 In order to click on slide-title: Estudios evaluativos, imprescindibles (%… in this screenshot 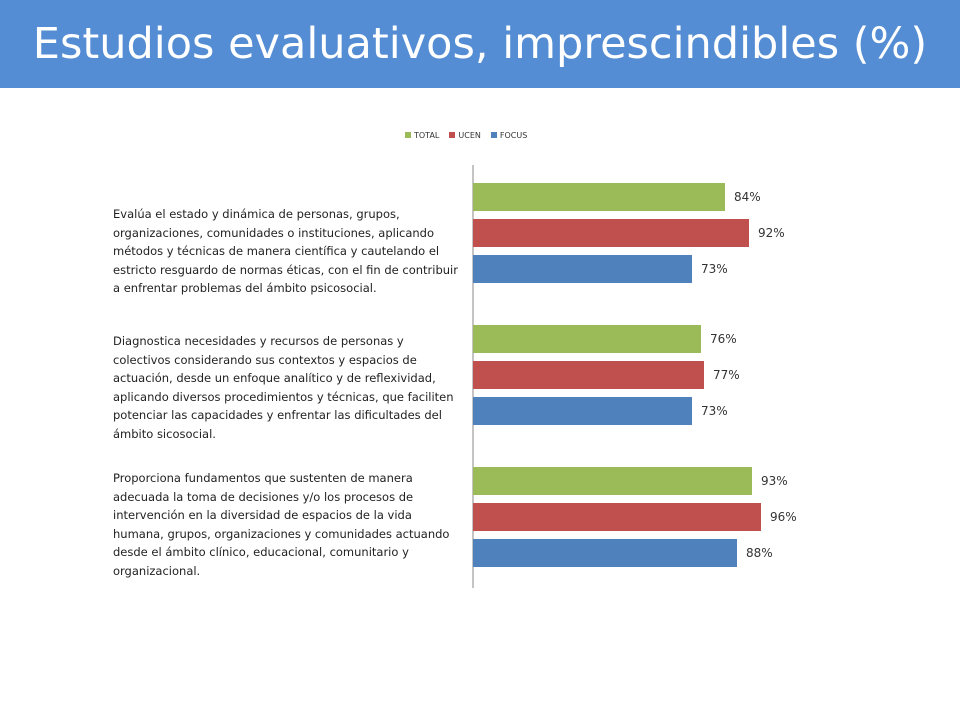, I will do `click(480, 44)`.